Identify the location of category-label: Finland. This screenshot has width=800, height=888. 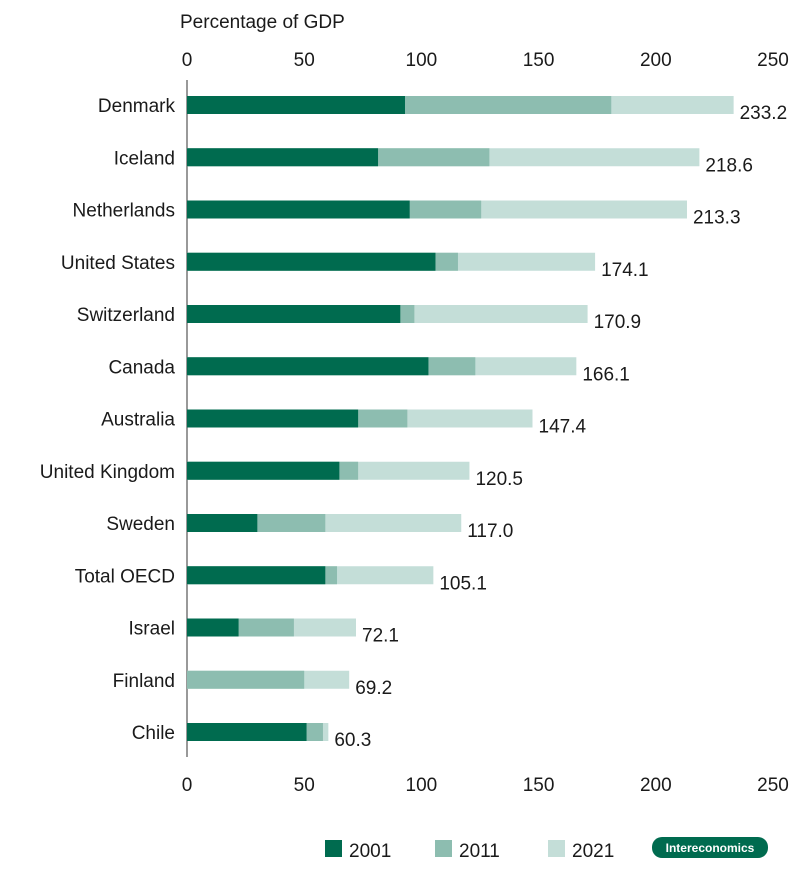
(144, 681).